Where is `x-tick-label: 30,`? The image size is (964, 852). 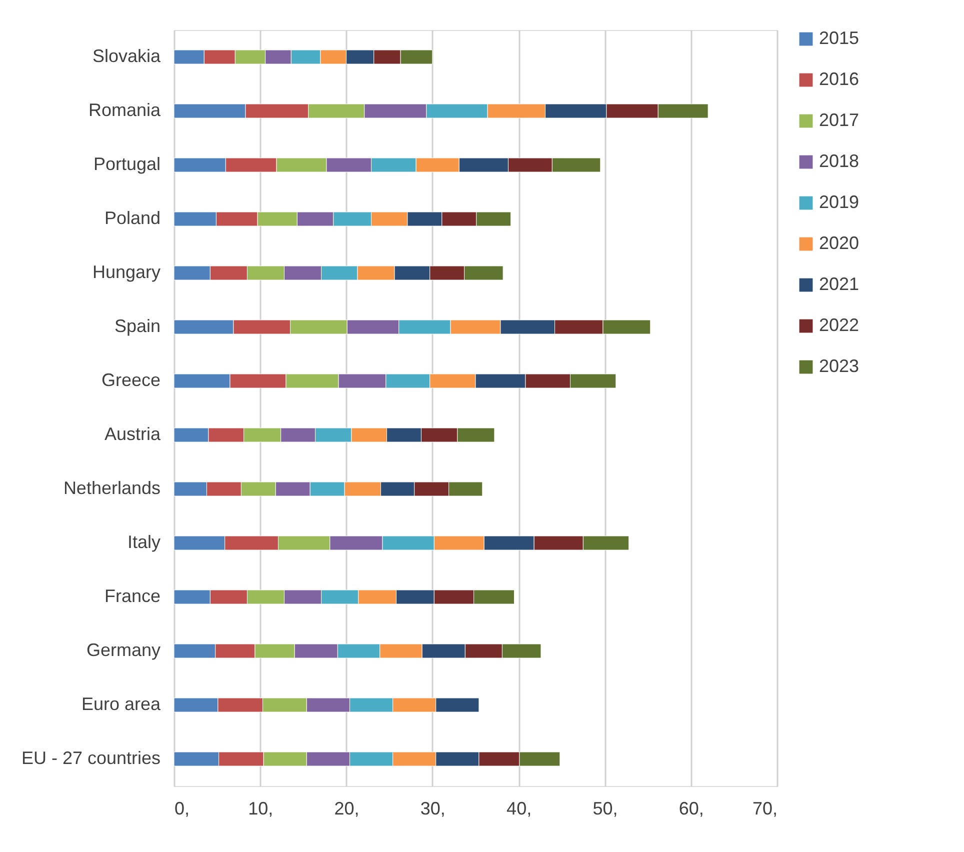 x-tick-label: 30, is located at coordinates (433, 808).